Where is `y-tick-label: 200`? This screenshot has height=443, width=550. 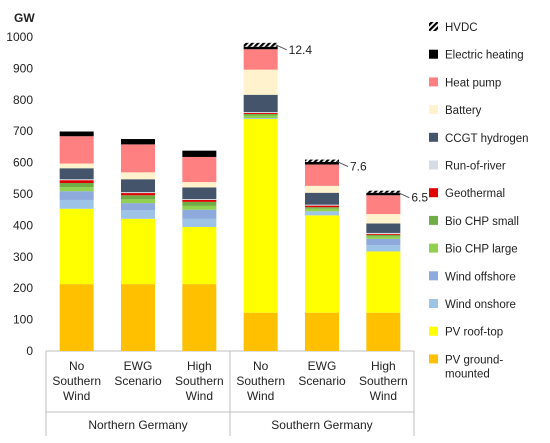
y-tick-label: 200 is located at coordinates (23, 288).